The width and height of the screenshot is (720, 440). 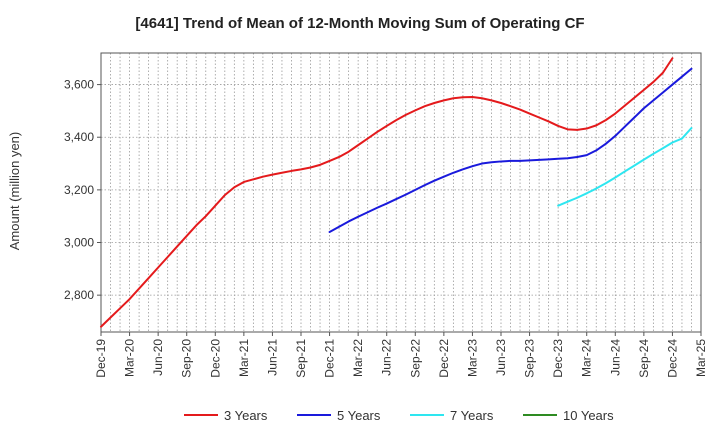 What do you see at coordinates (79, 85) in the screenshot?
I see `y-tick-label: 3,600` at bounding box center [79, 85].